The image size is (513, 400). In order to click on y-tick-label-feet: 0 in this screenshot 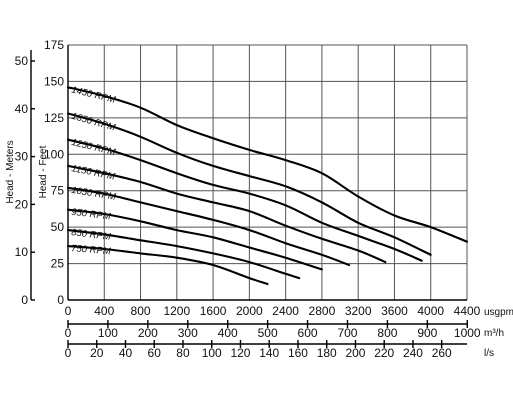, I will do `click(60, 300)`.